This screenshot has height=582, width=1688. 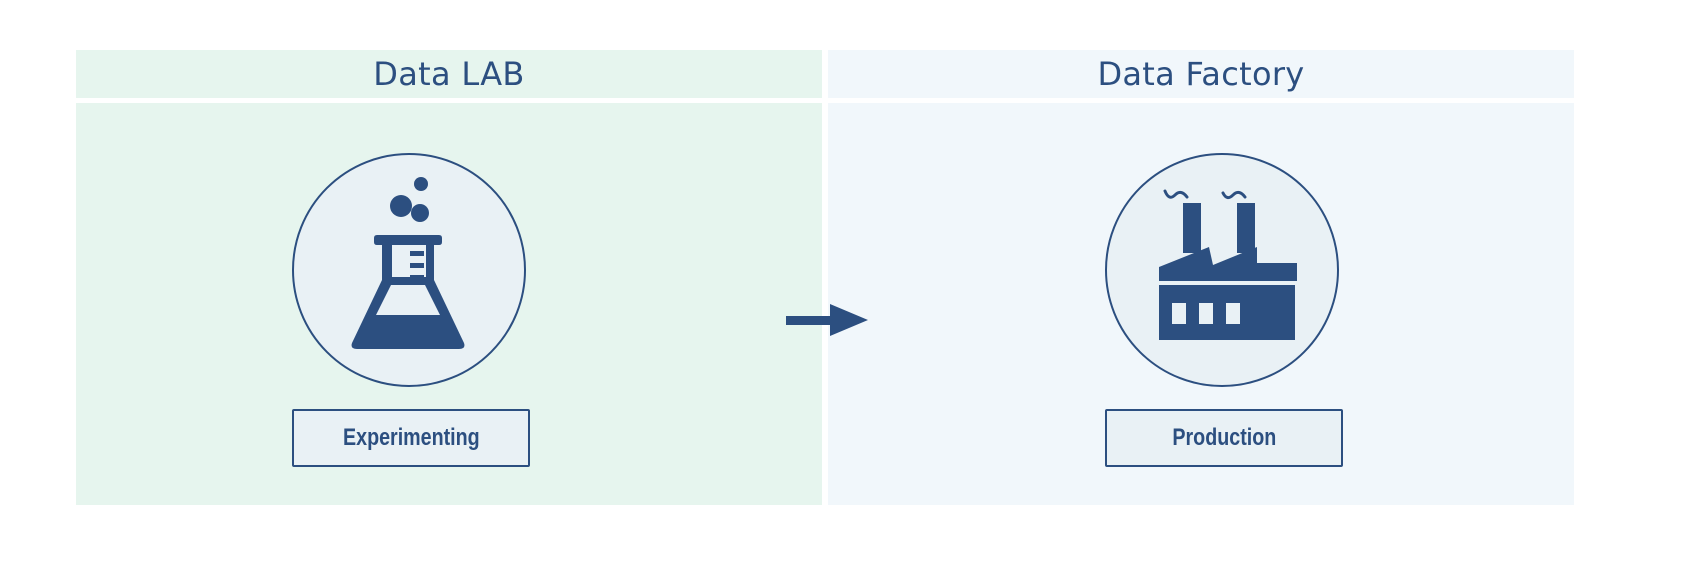 I want to click on data-lab-header: Data LAB, so click(x=449, y=74).